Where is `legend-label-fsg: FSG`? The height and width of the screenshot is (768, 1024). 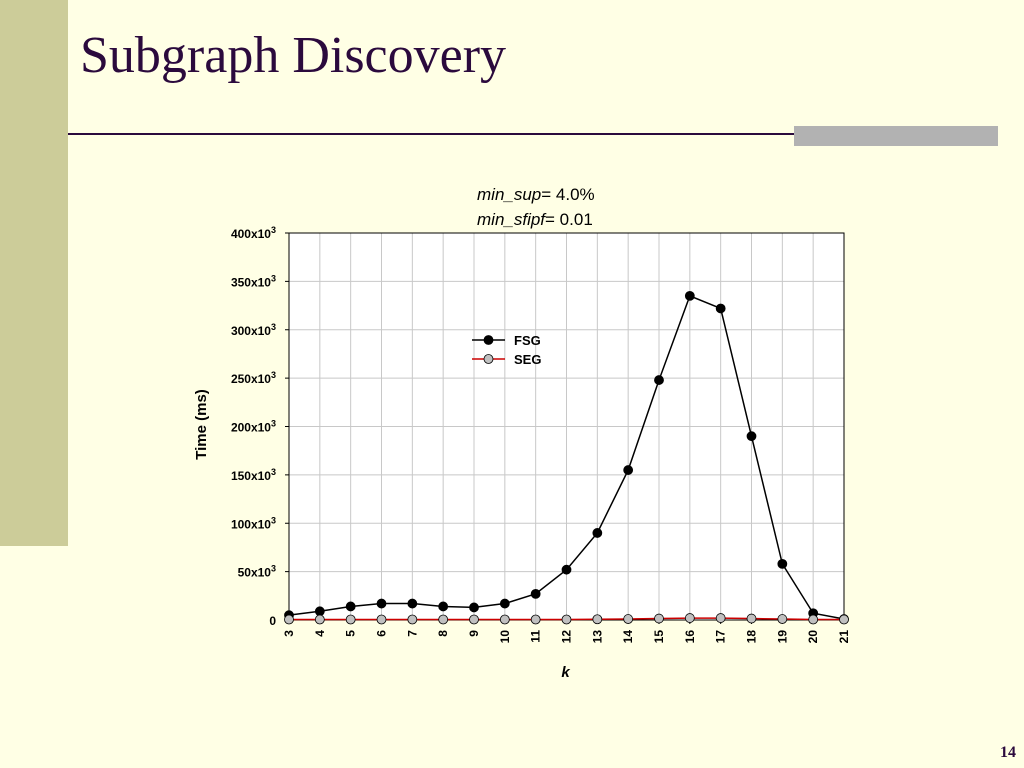
legend-label-fsg: FSG is located at coordinates (527, 340).